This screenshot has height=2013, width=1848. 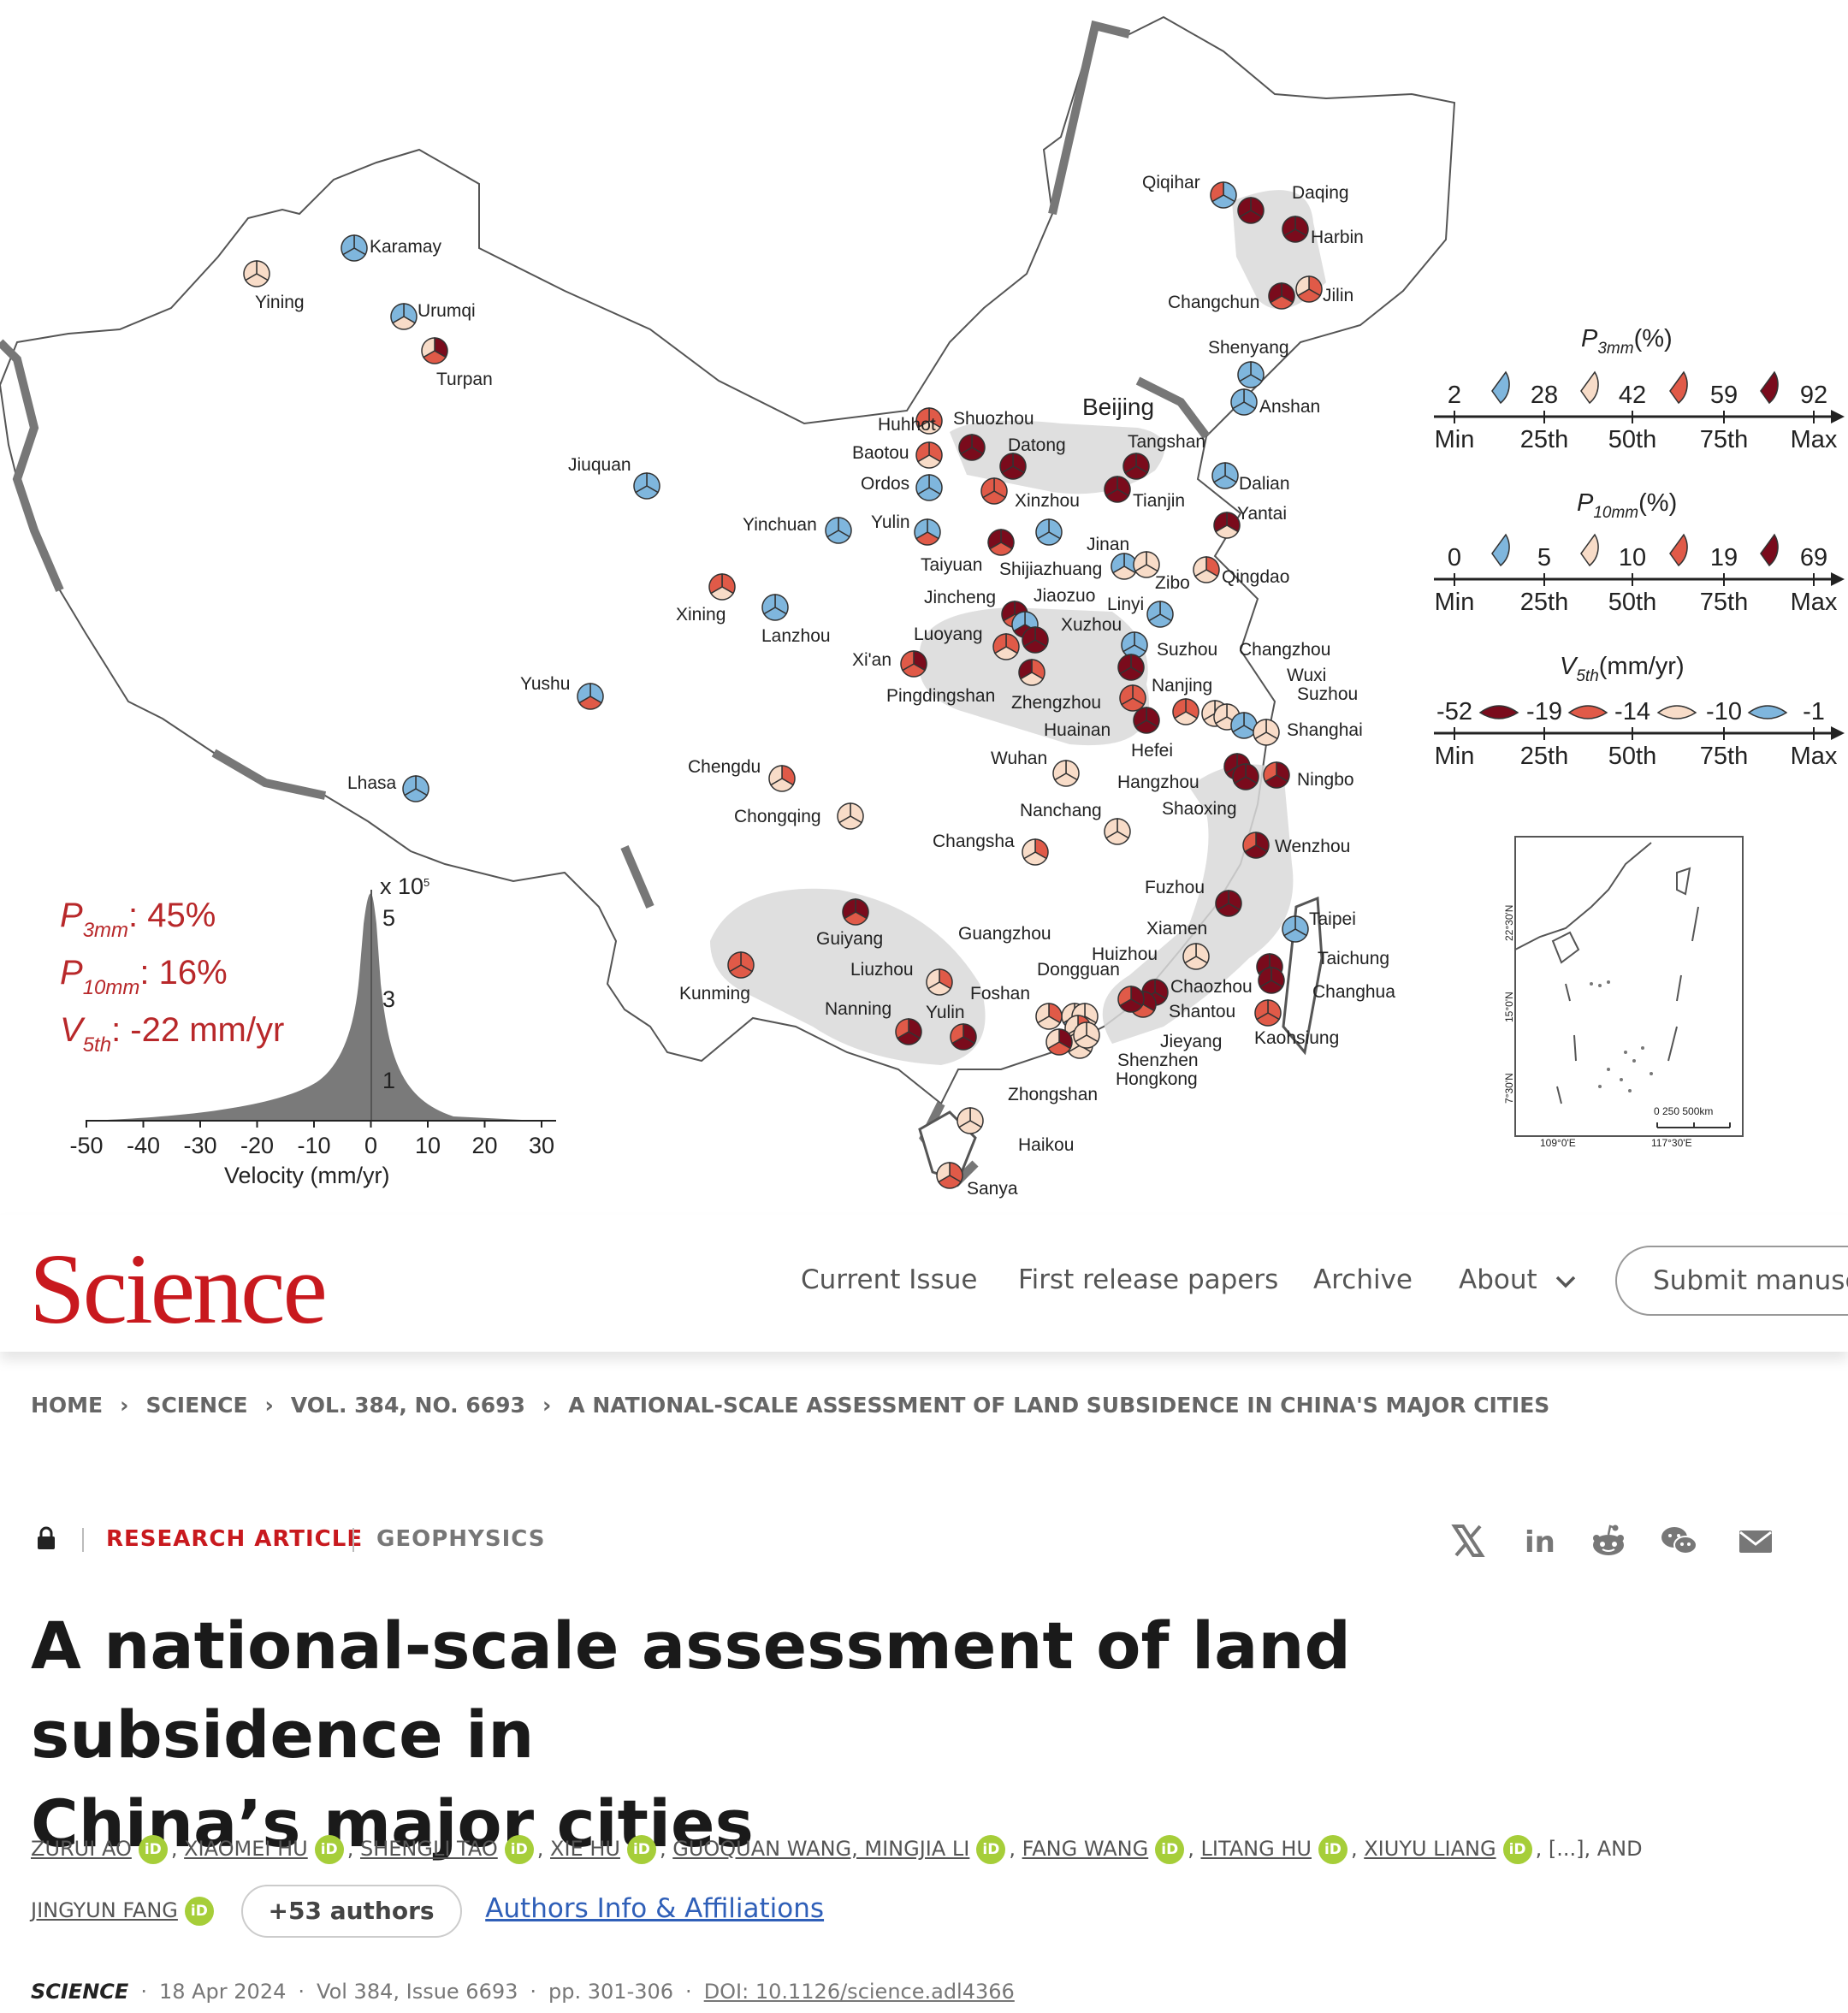 What do you see at coordinates (585, 1849) in the screenshot?
I see `author-link: XIE HU` at bounding box center [585, 1849].